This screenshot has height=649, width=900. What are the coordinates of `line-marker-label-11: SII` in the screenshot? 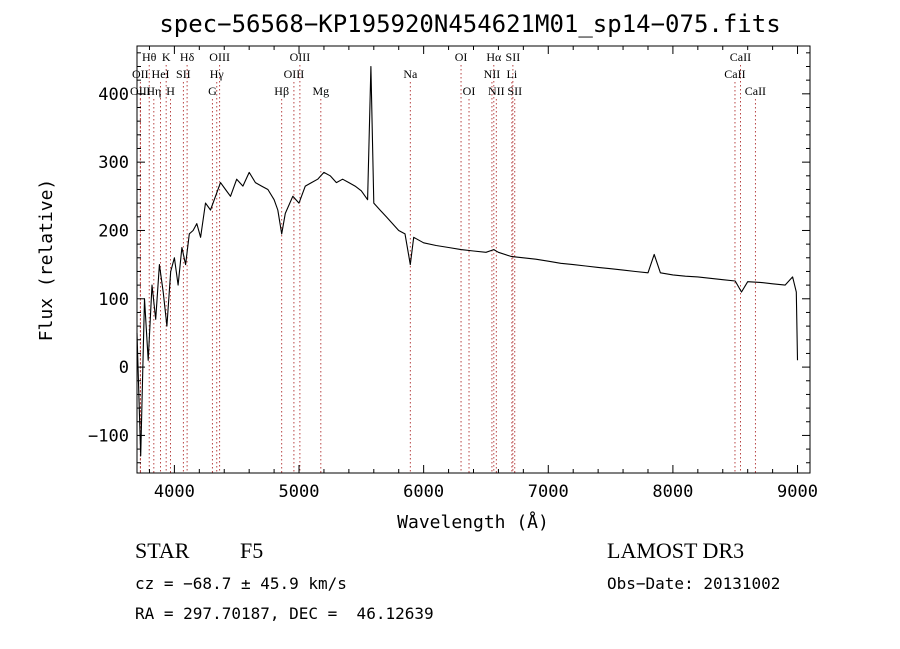 It's located at (183, 74).